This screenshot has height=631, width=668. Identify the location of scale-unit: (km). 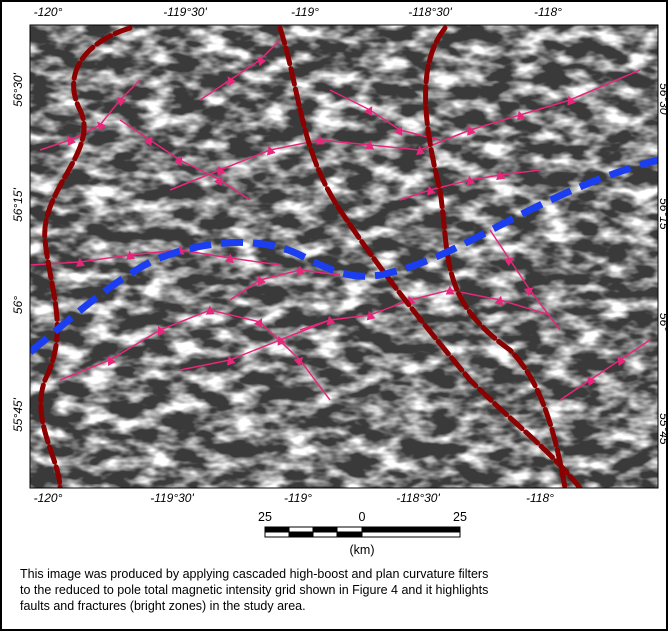
(362, 550).